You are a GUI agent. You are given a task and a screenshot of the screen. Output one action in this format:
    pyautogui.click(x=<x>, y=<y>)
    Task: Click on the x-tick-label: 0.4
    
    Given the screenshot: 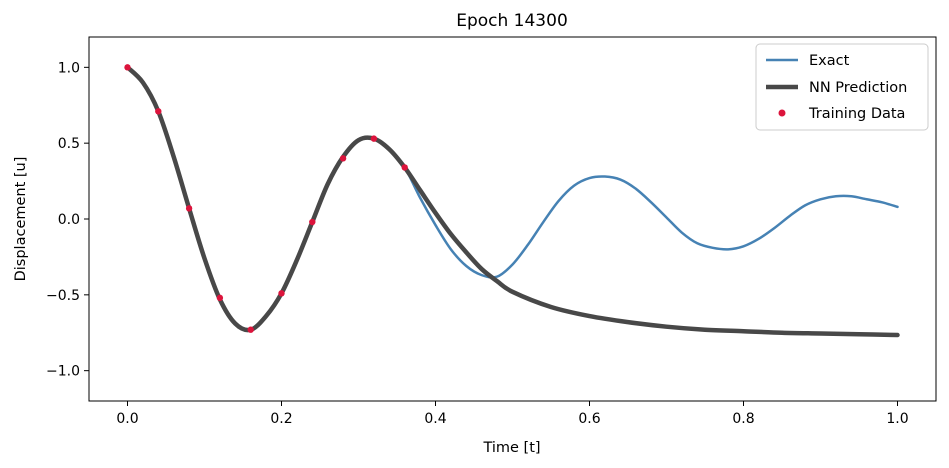 What is the action you would take?
    pyautogui.click(x=435, y=419)
    